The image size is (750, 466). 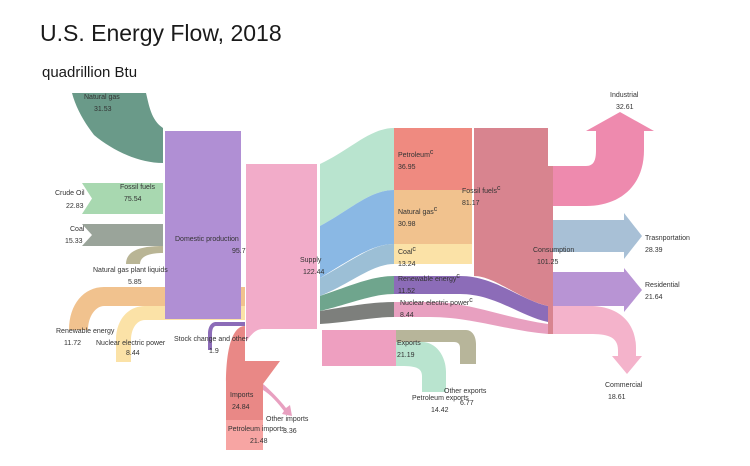 What do you see at coordinates (465, 391) in the screenshot?
I see `other-exports-label: Other exports` at bounding box center [465, 391].